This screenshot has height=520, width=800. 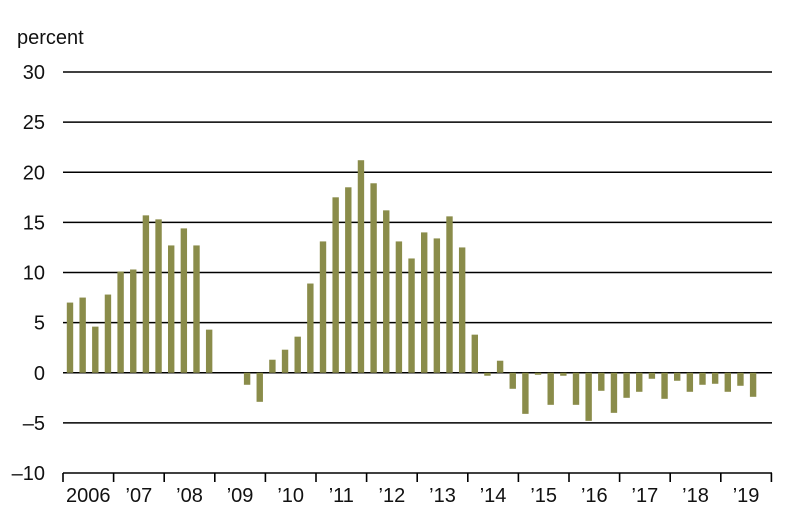 I want to click on x-tick-label: ’15, so click(x=543, y=496).